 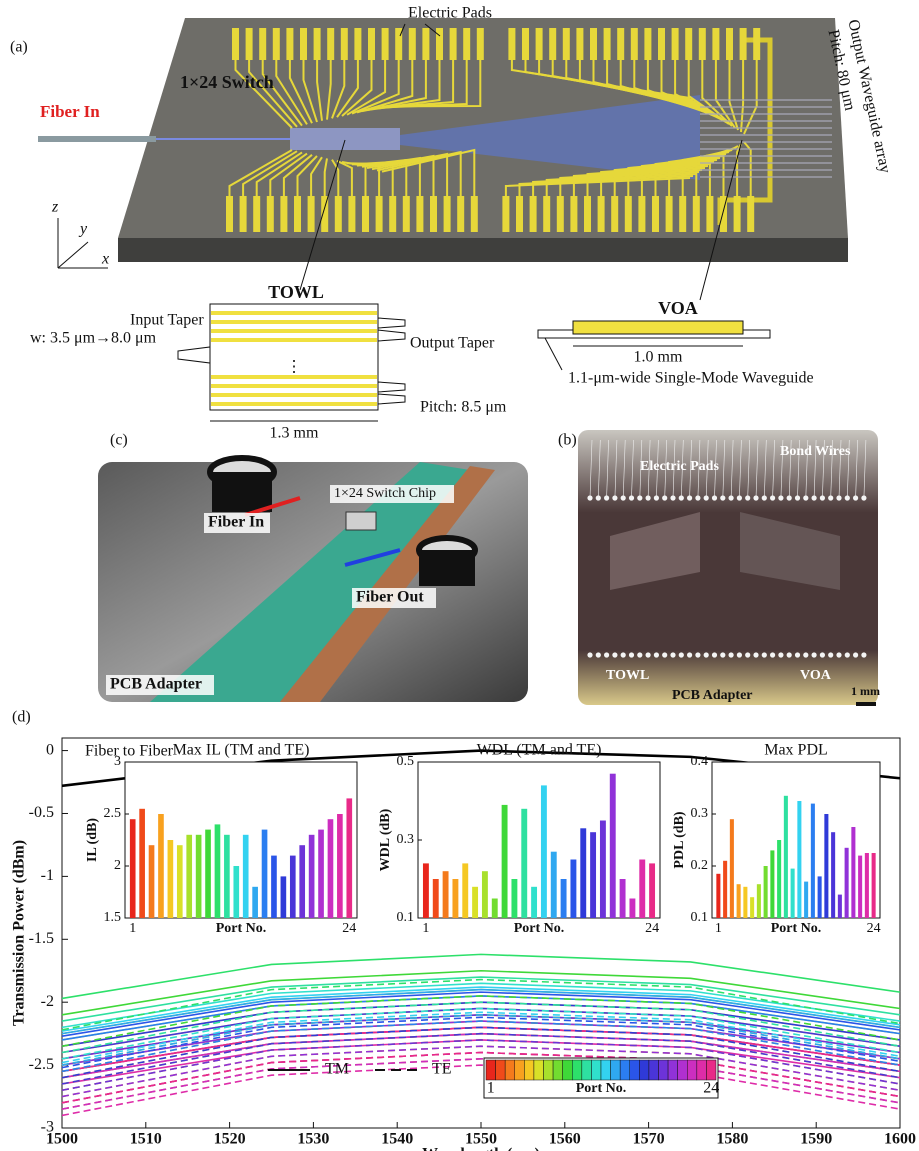 I want to click on label-box, so click(x=392, y=494).